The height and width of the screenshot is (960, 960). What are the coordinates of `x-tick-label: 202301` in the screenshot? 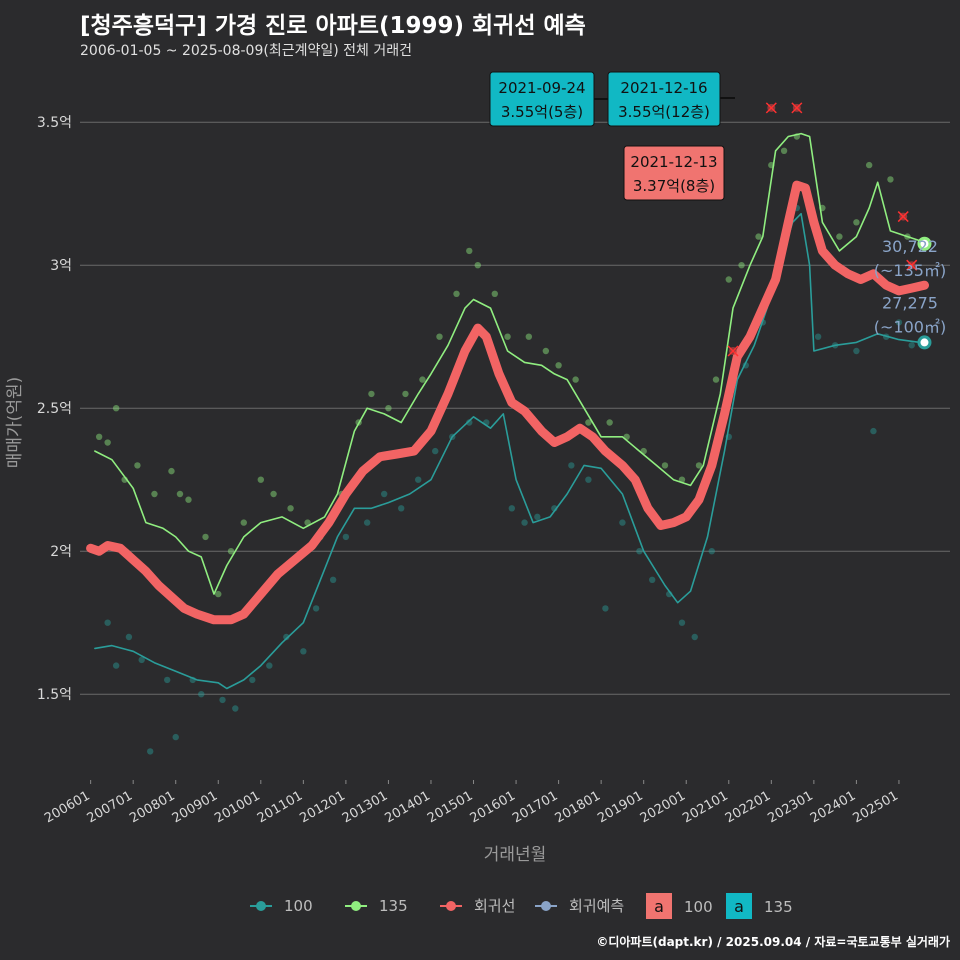 It's located at (790, 807).